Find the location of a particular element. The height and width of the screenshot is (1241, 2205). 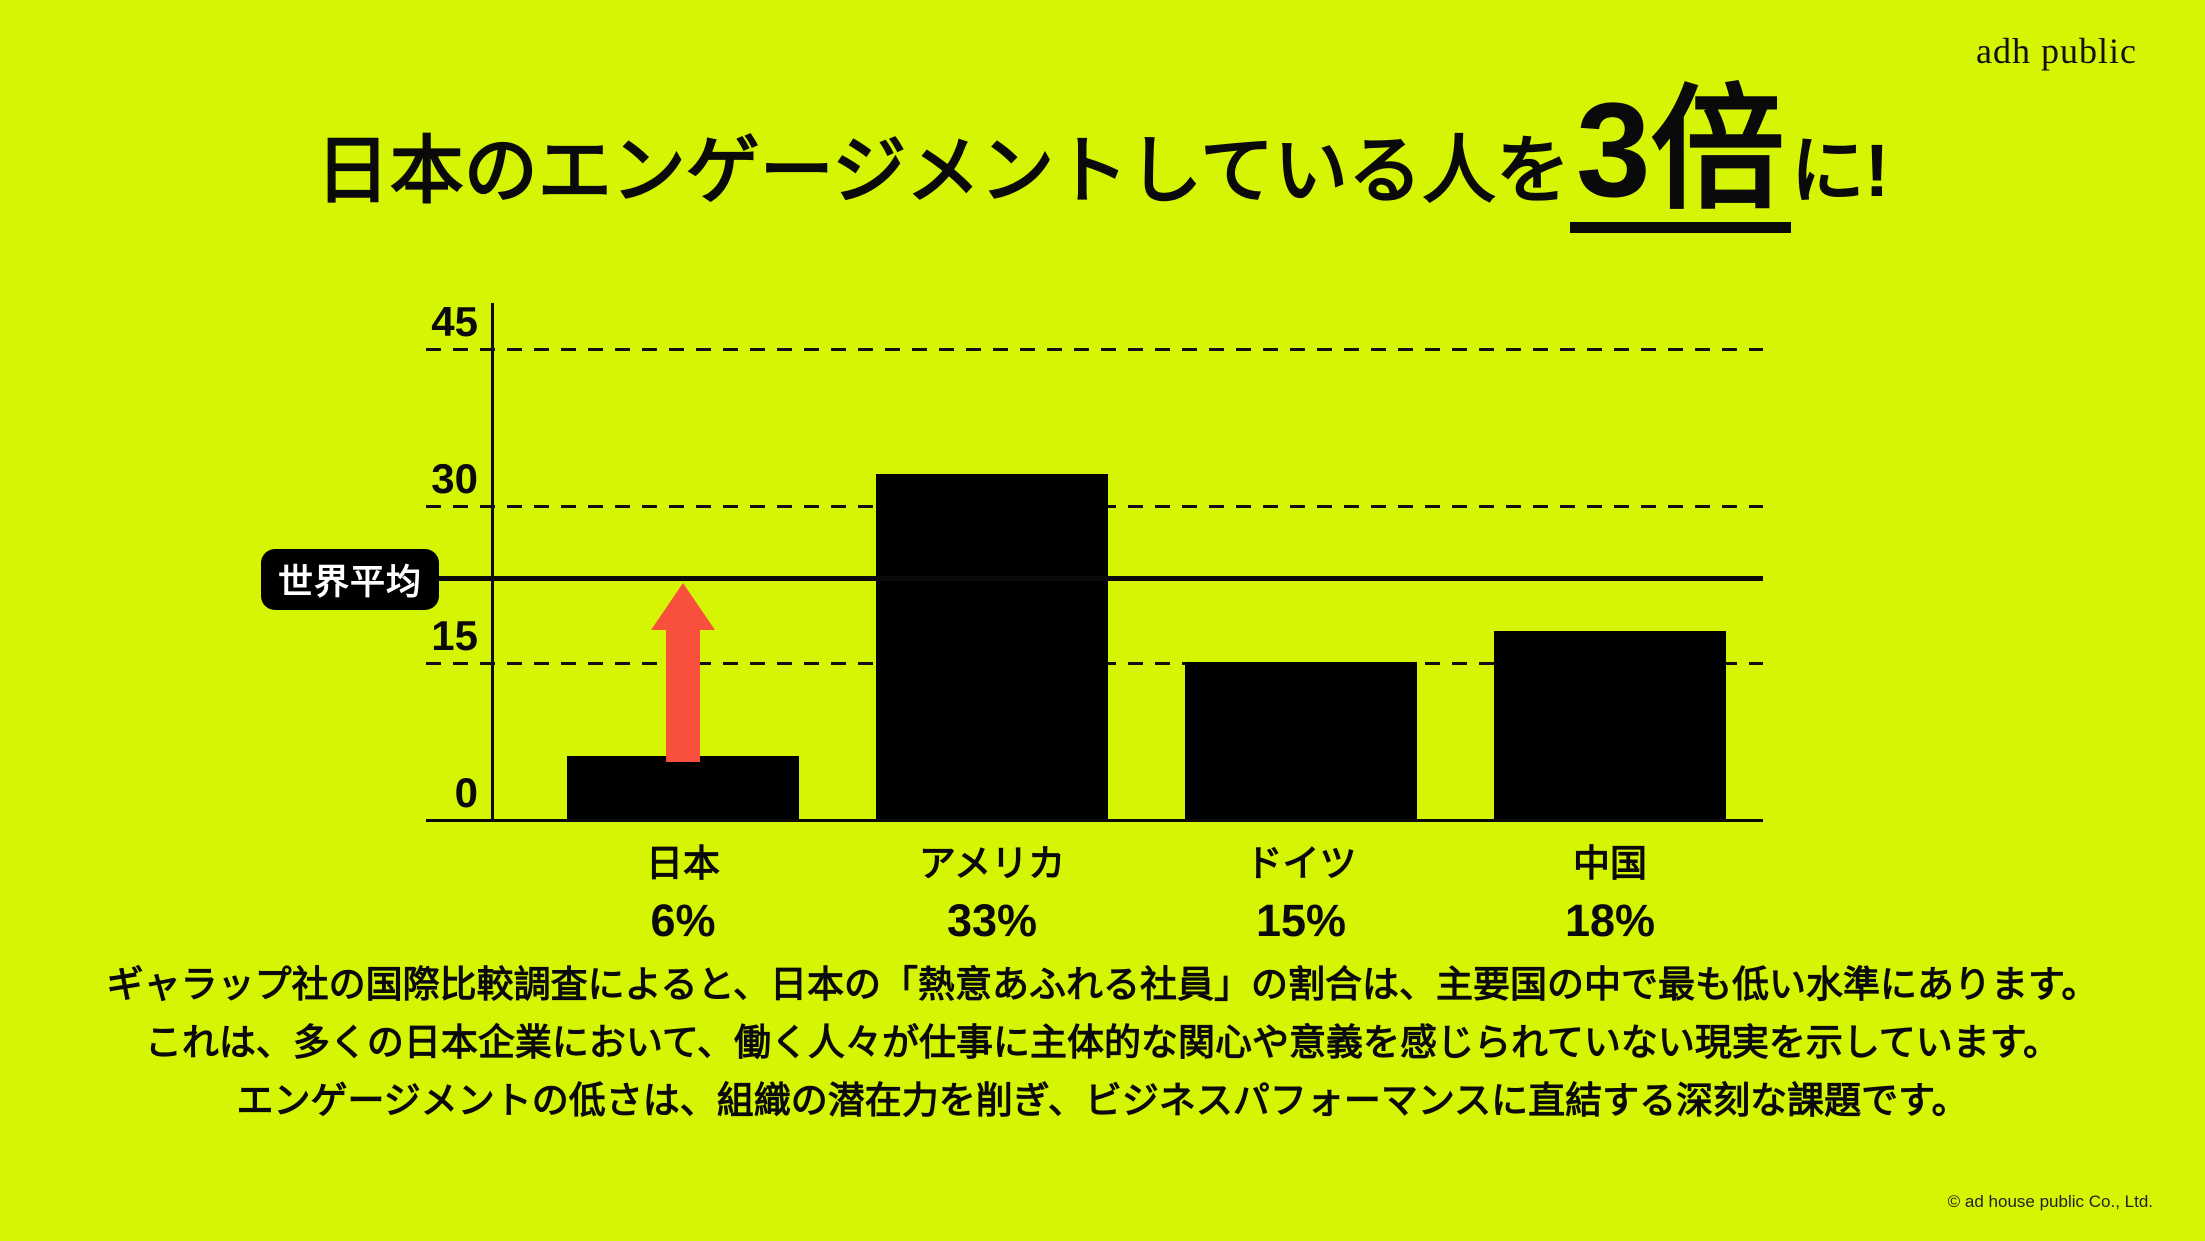

y-tick-label-30: 30 is located at coordinates (454, 478).